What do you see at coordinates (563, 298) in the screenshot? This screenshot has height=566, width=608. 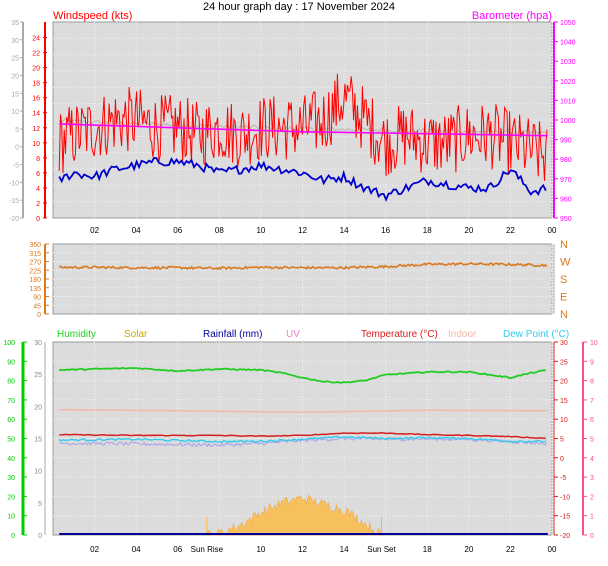 I see `compass-label: E` at bounding box center [563, 298].